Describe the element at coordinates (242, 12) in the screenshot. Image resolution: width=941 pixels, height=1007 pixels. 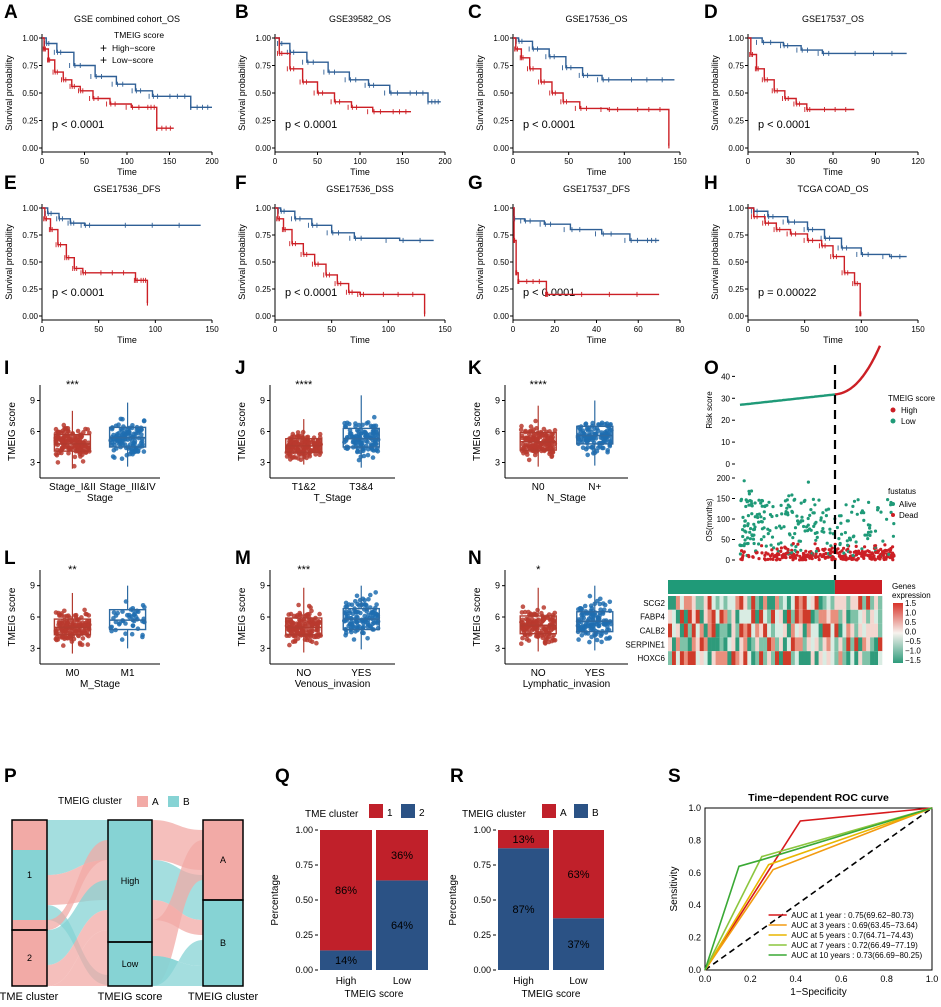
I see `panel-letter-B: B` at that location.